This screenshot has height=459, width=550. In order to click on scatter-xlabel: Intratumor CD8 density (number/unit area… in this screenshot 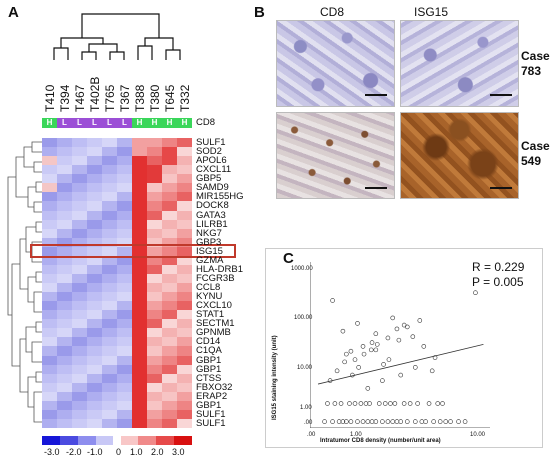, I will do `click(380, 441)`.